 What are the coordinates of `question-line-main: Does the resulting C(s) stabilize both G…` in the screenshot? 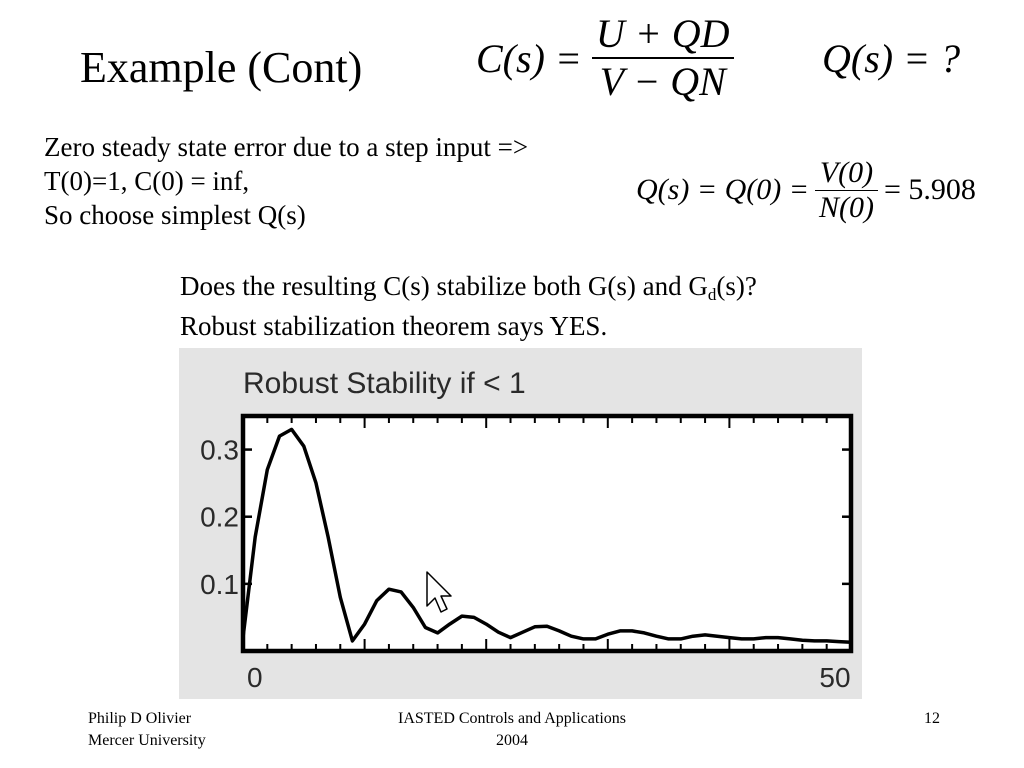 It's located at (444, 286).